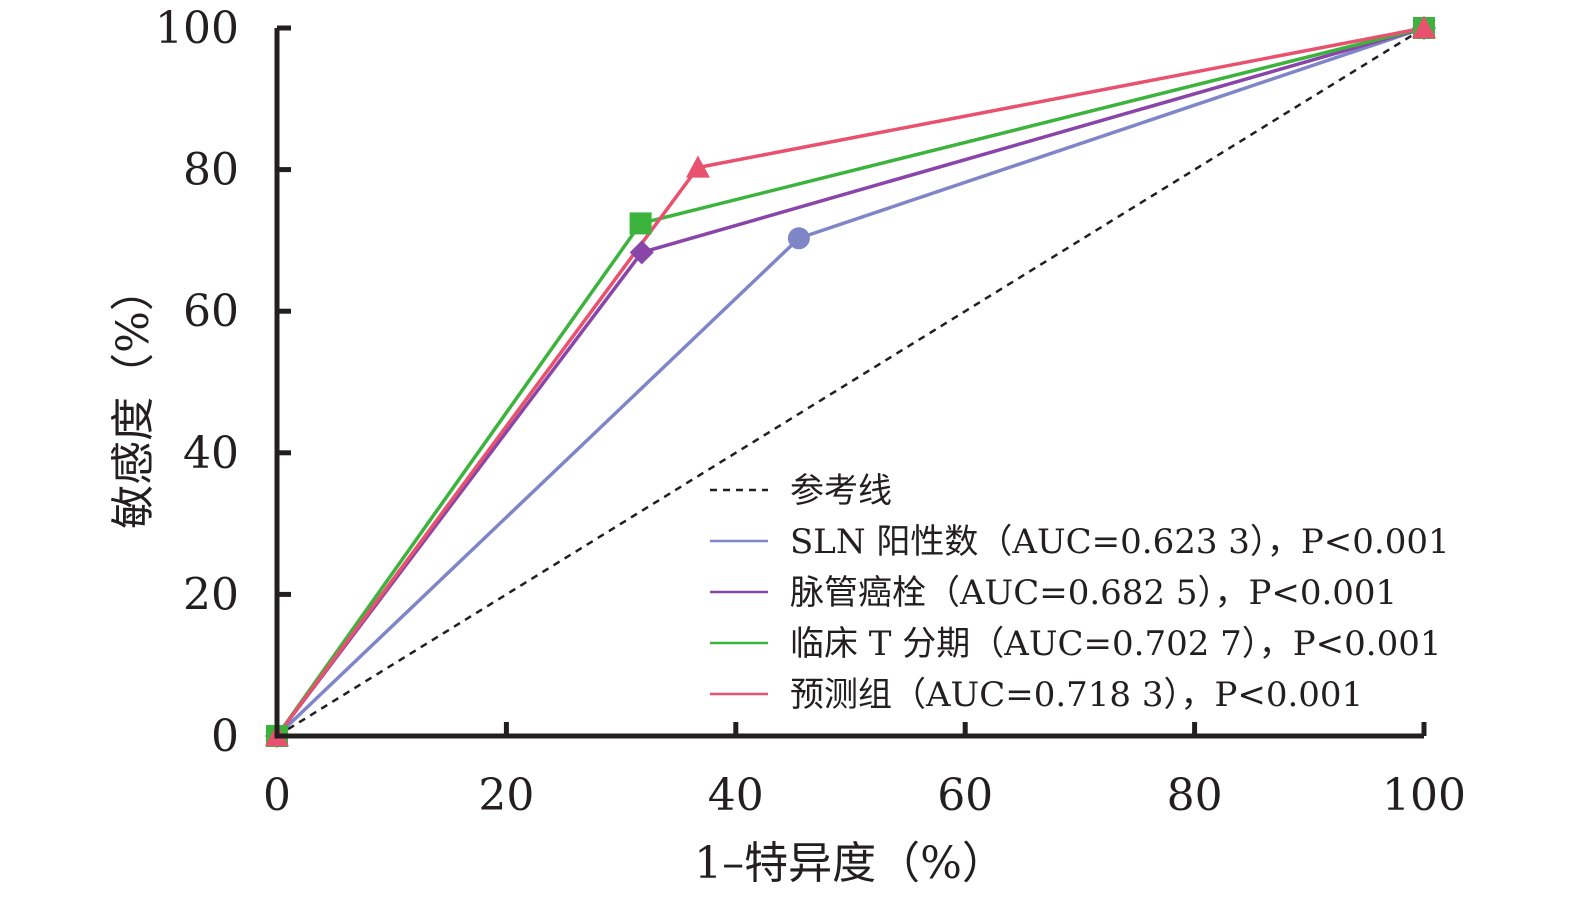  Describe the element at coordinates (1076, 695) in the screenshot. I see `legend-label-5: 预测组（AUC=0.718 3），P<0.001` at that location.